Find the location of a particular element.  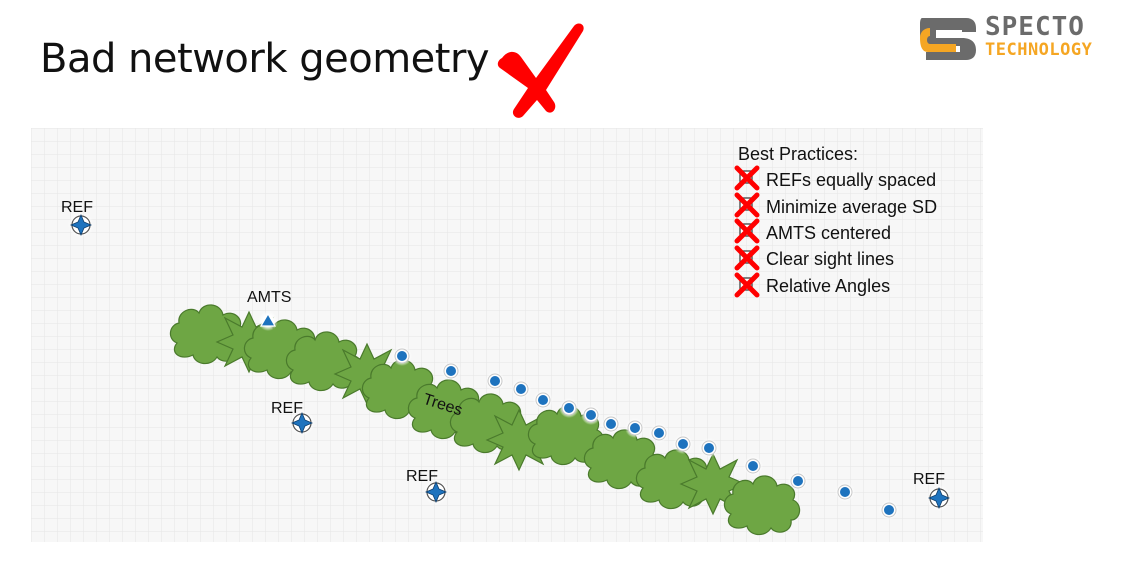

large-red-x-icon is located at coordinates (540, 70).